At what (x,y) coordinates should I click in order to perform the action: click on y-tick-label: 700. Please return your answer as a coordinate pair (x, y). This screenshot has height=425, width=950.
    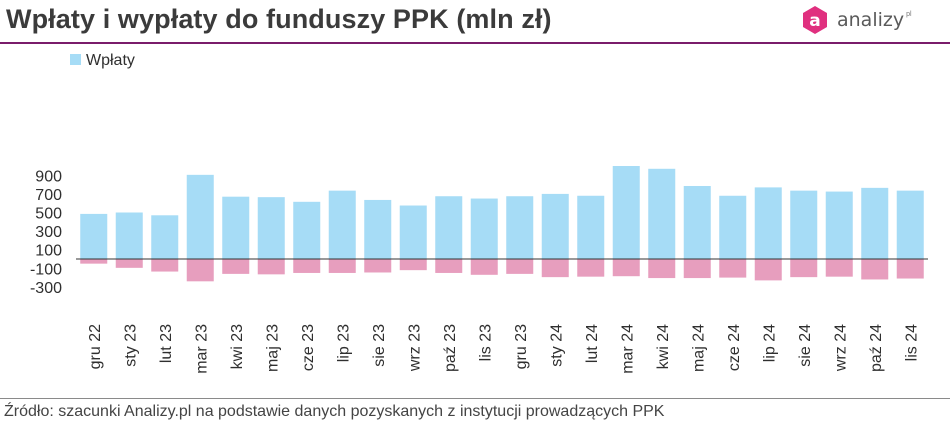
    Looking at the image, I should click on (48, 195).